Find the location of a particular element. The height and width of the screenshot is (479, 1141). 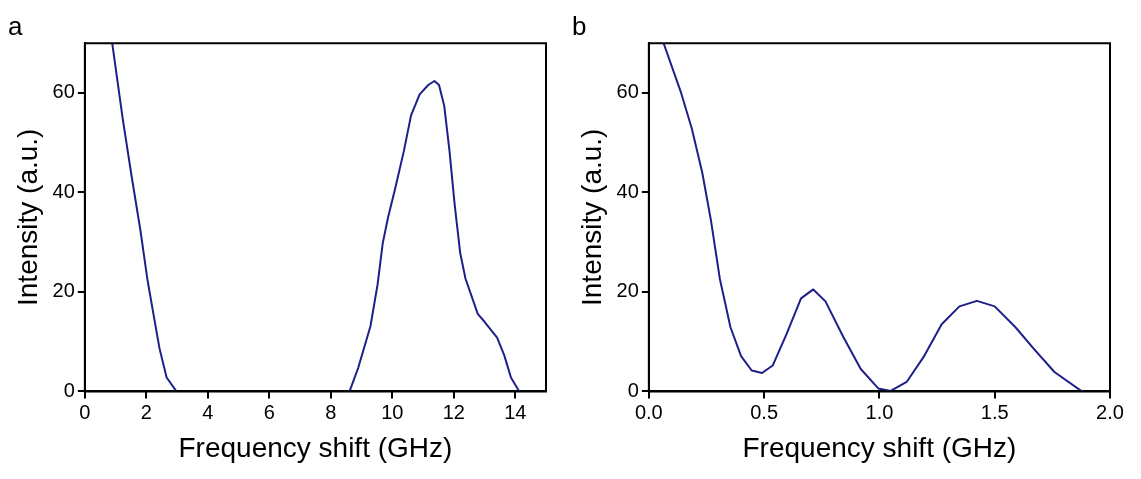

x-tick-label: 2.0 is located at coordinates (1110, 411).